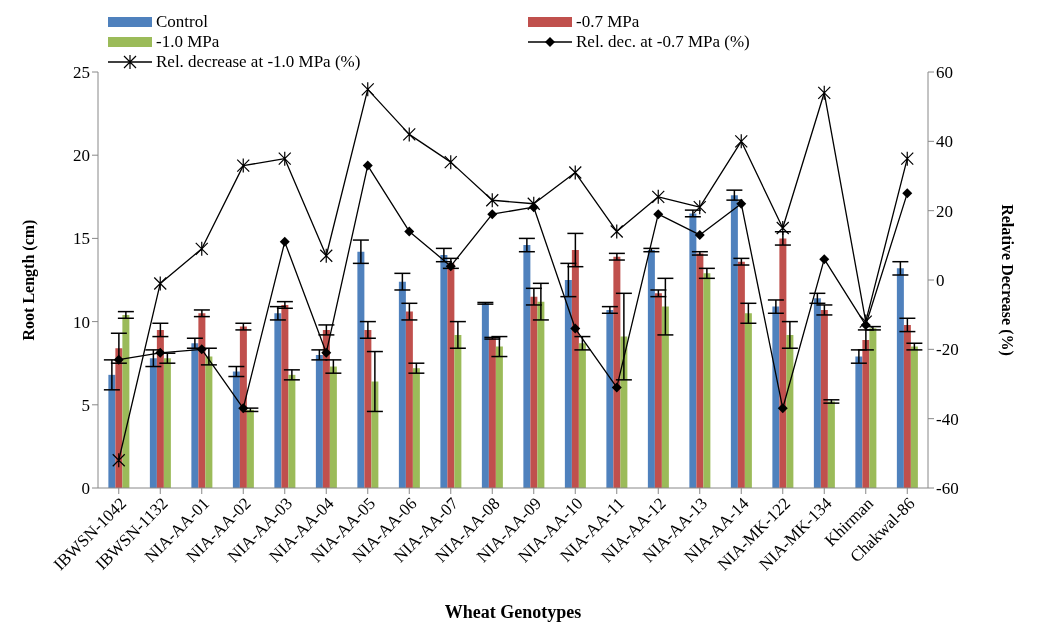  I want to click on y-tick-label: 25, so click(81, 73).